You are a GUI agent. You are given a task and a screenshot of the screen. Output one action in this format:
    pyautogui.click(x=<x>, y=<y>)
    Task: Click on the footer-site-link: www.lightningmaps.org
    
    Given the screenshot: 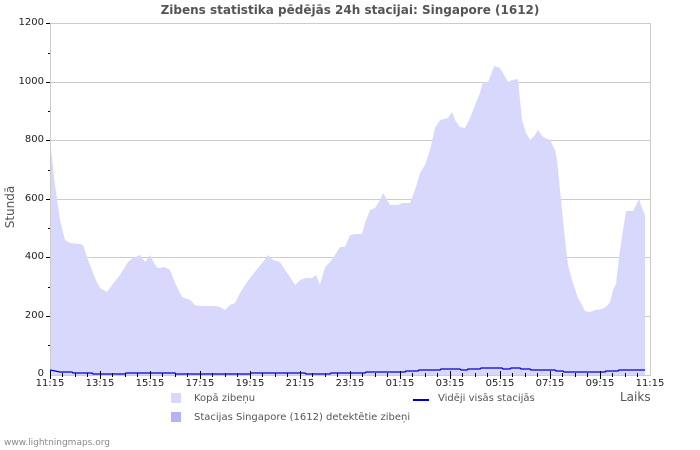 What is the action you would take?
    pyautogui.click(x=57, y=443)
    